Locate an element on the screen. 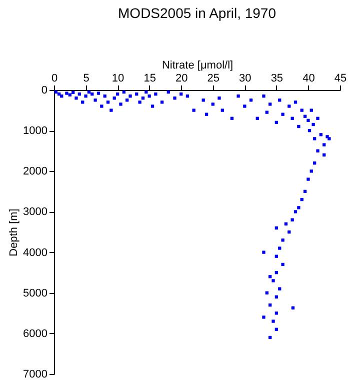  y-tick-label: 4000 is located at coordinates (35, 252).